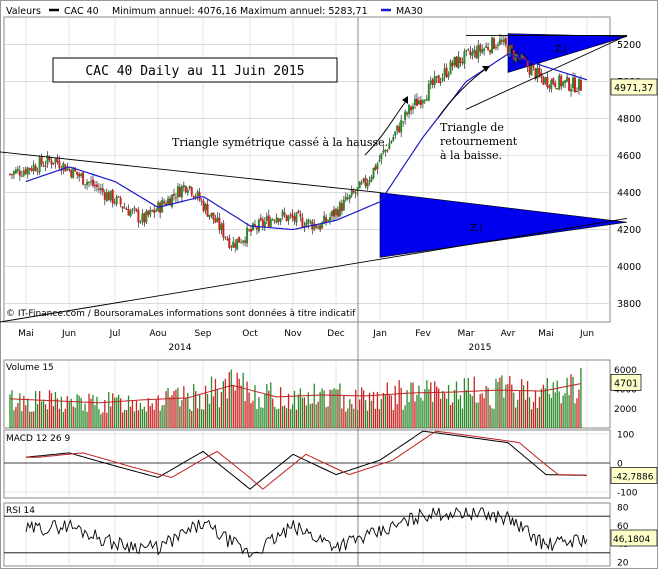 The image size is (659, 570). I want to click on last-price-tag, so click(634, 87).